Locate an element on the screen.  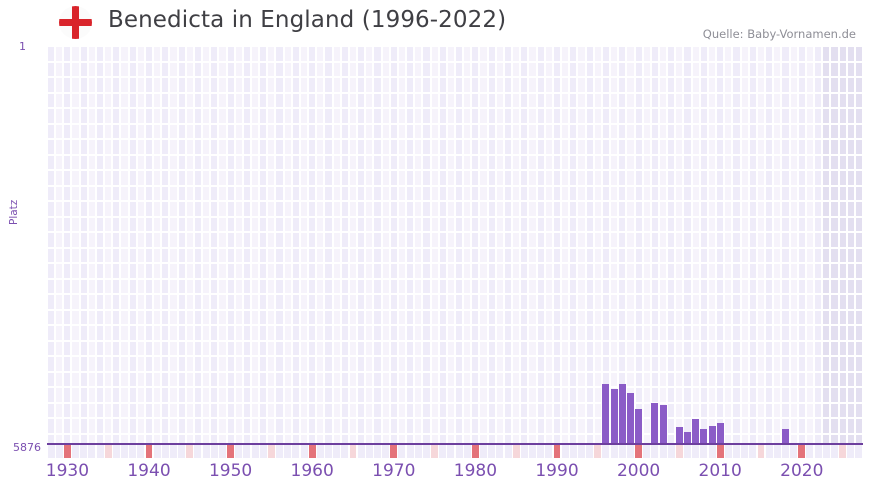
x-tick-marker is located at coordinates (704, 451).